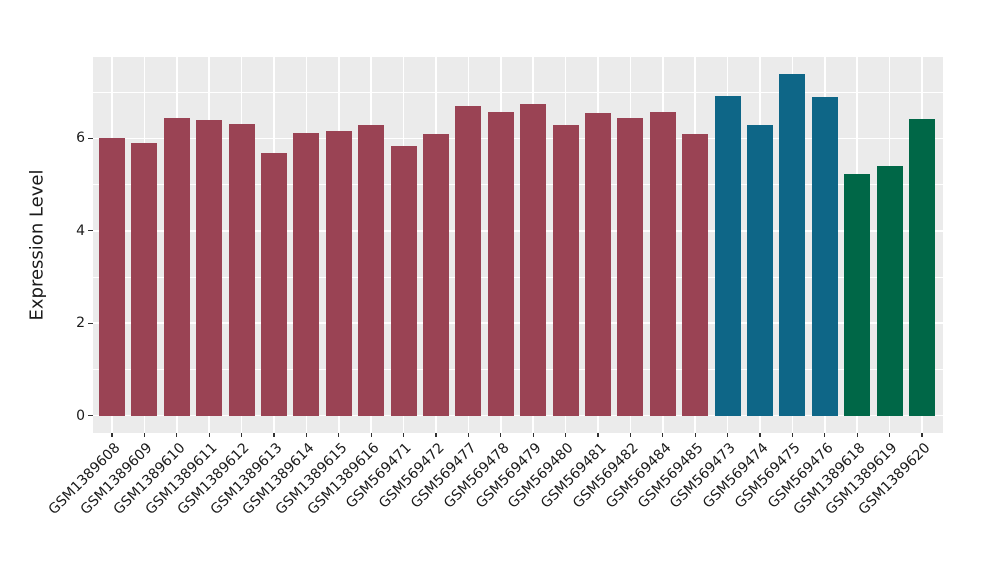  I want to click on bar-GSM569484, so click(662, 263).